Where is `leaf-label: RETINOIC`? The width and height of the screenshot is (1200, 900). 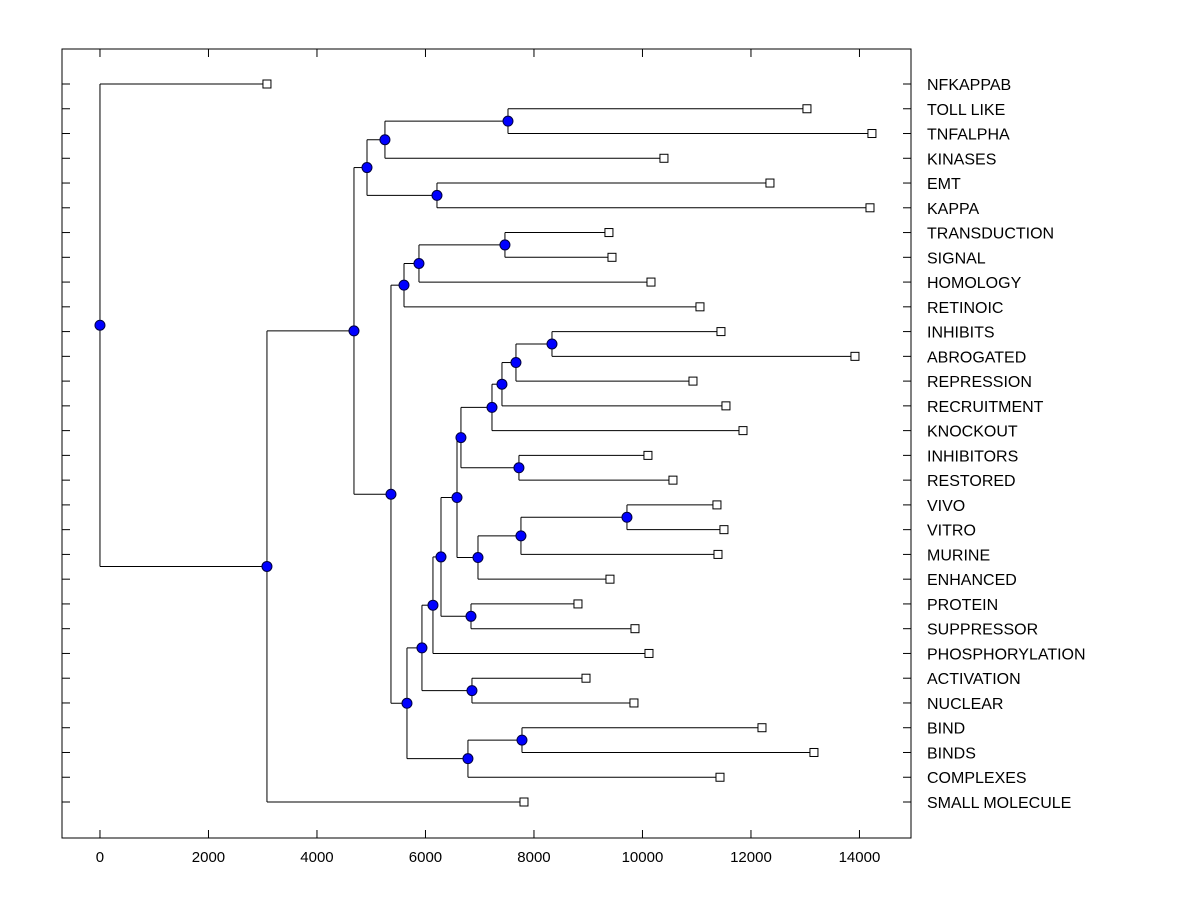 leaf-label: RETINOIC is located at coordinates (965, 308).